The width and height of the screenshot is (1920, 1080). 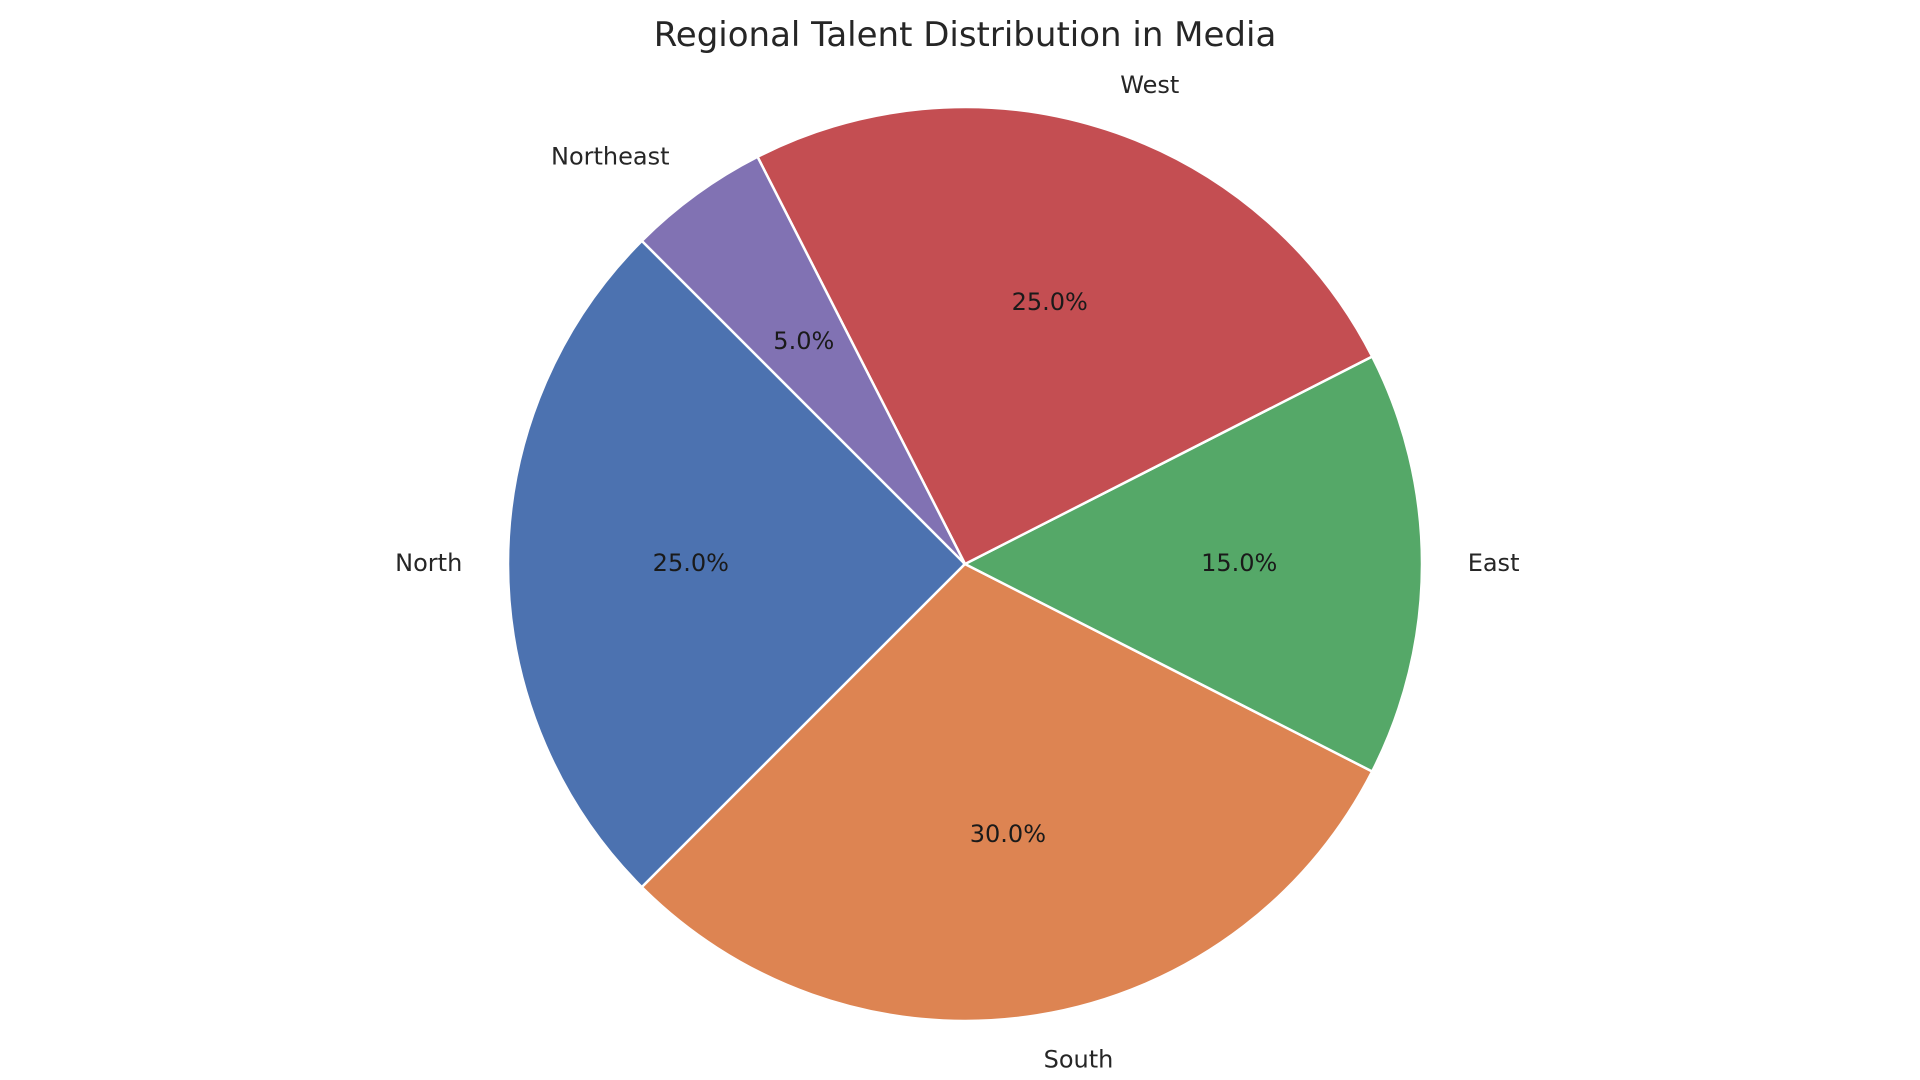 What do you see at coordinates (1064, 335) in the screenshot?
I see `pie-slice-west` at bounding box center [1064, 335].